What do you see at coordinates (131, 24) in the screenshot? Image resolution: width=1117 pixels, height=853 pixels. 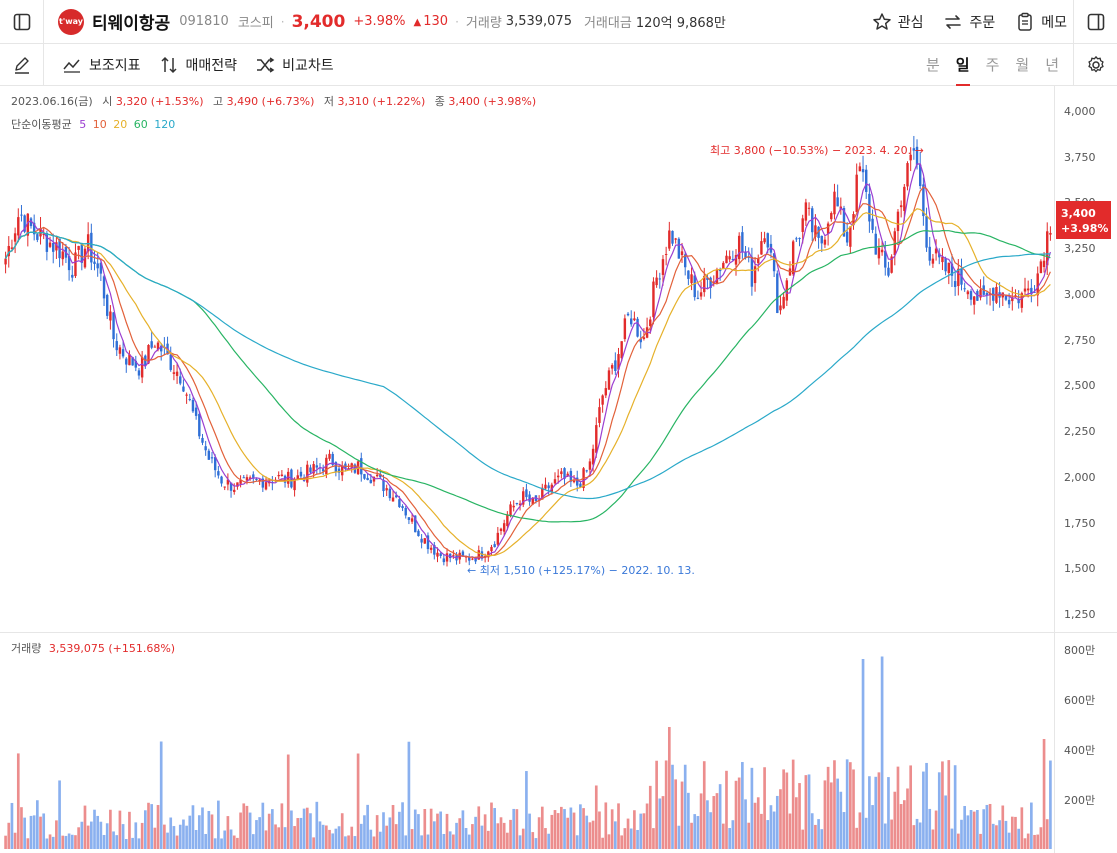 I see `stock-name: 티웨이항공` at bounding box center [131, 24].